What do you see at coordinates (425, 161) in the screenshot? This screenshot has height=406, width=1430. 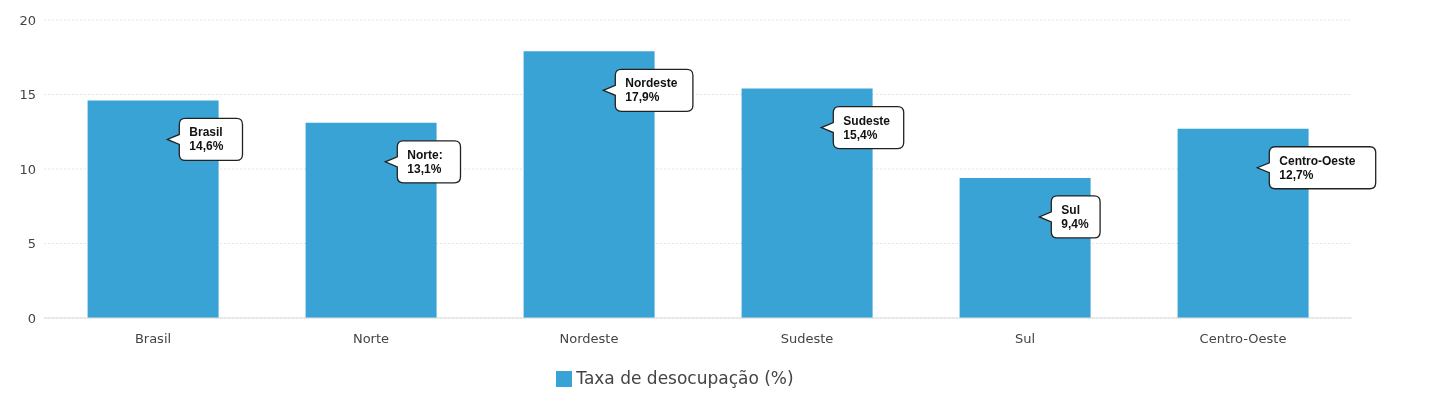 I see `data-label: Norte: 13,1%` at bounding box center [425, 161].